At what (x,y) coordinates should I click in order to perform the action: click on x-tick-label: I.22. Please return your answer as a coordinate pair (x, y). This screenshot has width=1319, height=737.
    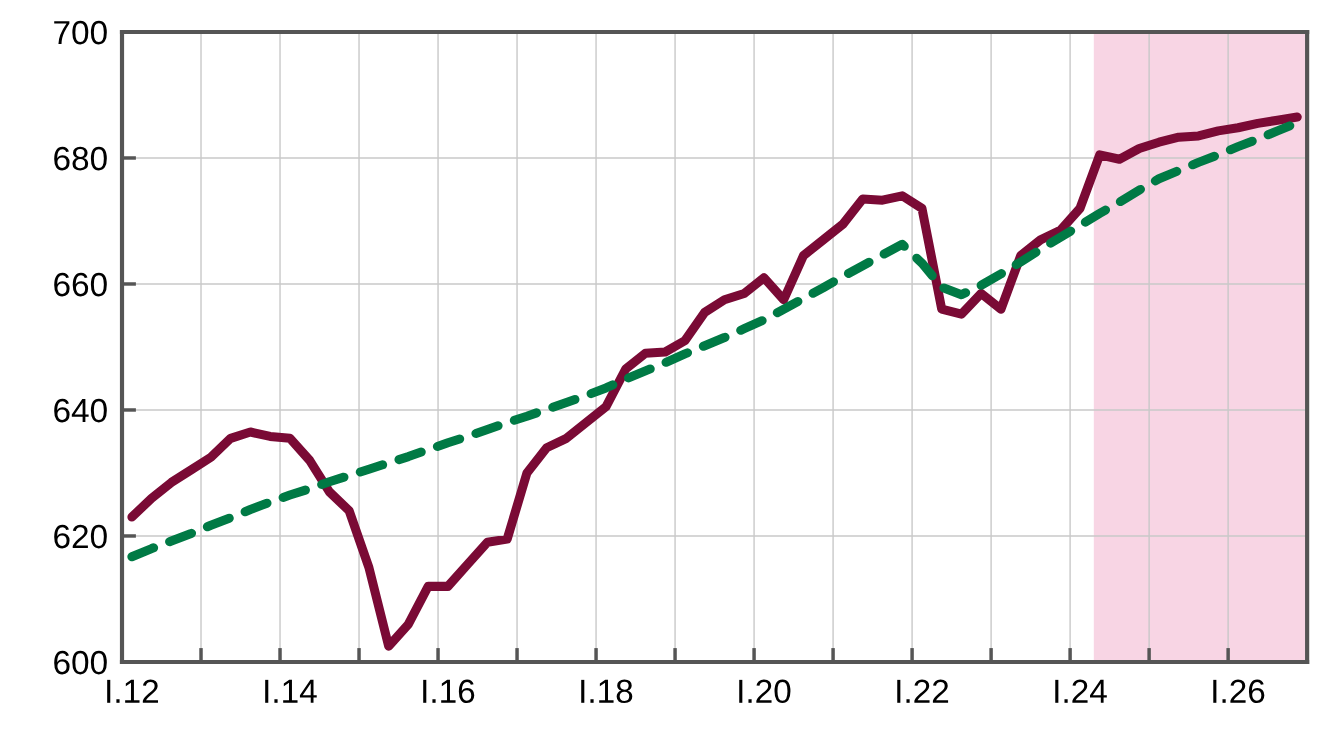
    Looking at the image, I should click on (923, 691).